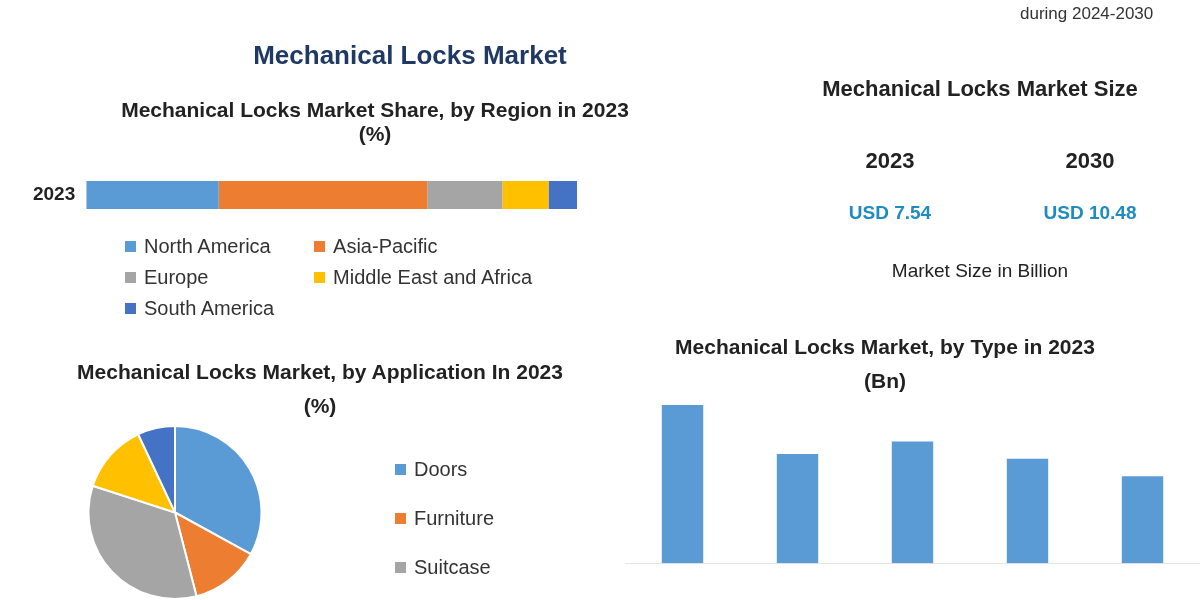 Image resolution: width=1200 pixels, height=600 pixels. Describe the element at coordinates (410, 55) in the screenshot. I see `chart-title: Mechanical Locks Market` at that location.